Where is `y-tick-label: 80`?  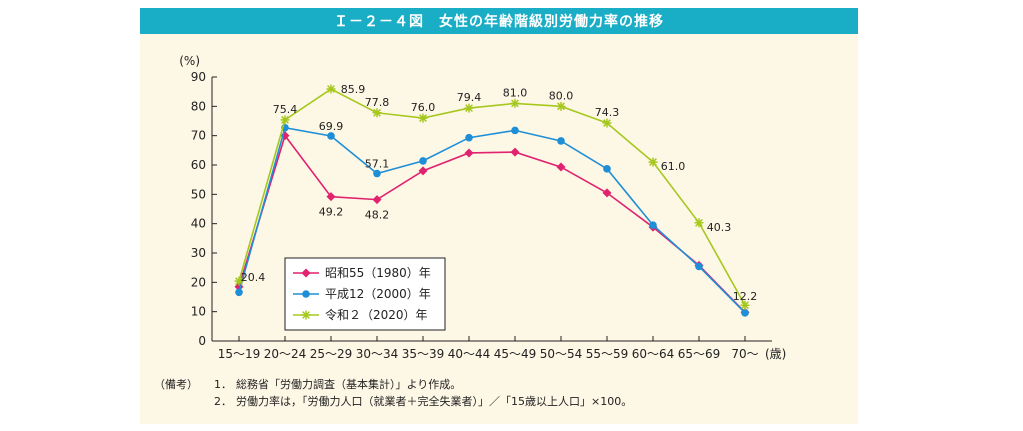
y-tick-label: 80 is located at coordinates (198, 106).